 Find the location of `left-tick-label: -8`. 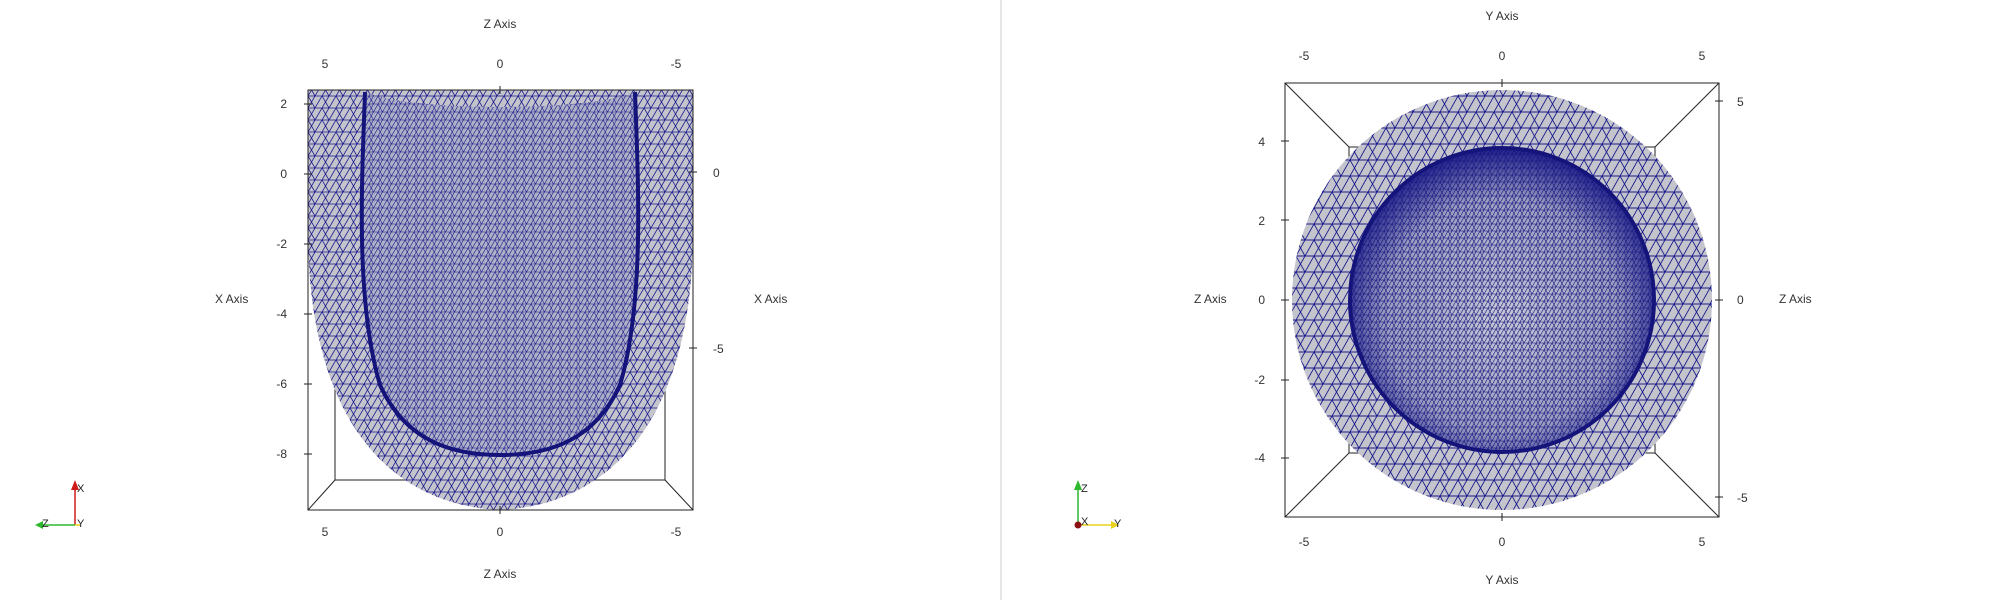

left-tick-label: -8 is located at coordinates (281, 454).